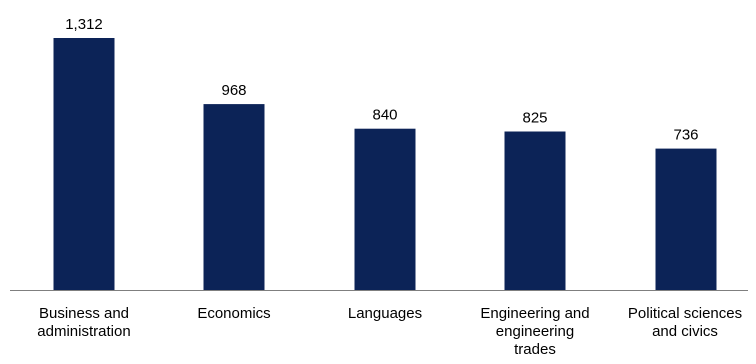  I want to click on category-label-0: Business and administration, so click(83, 322).